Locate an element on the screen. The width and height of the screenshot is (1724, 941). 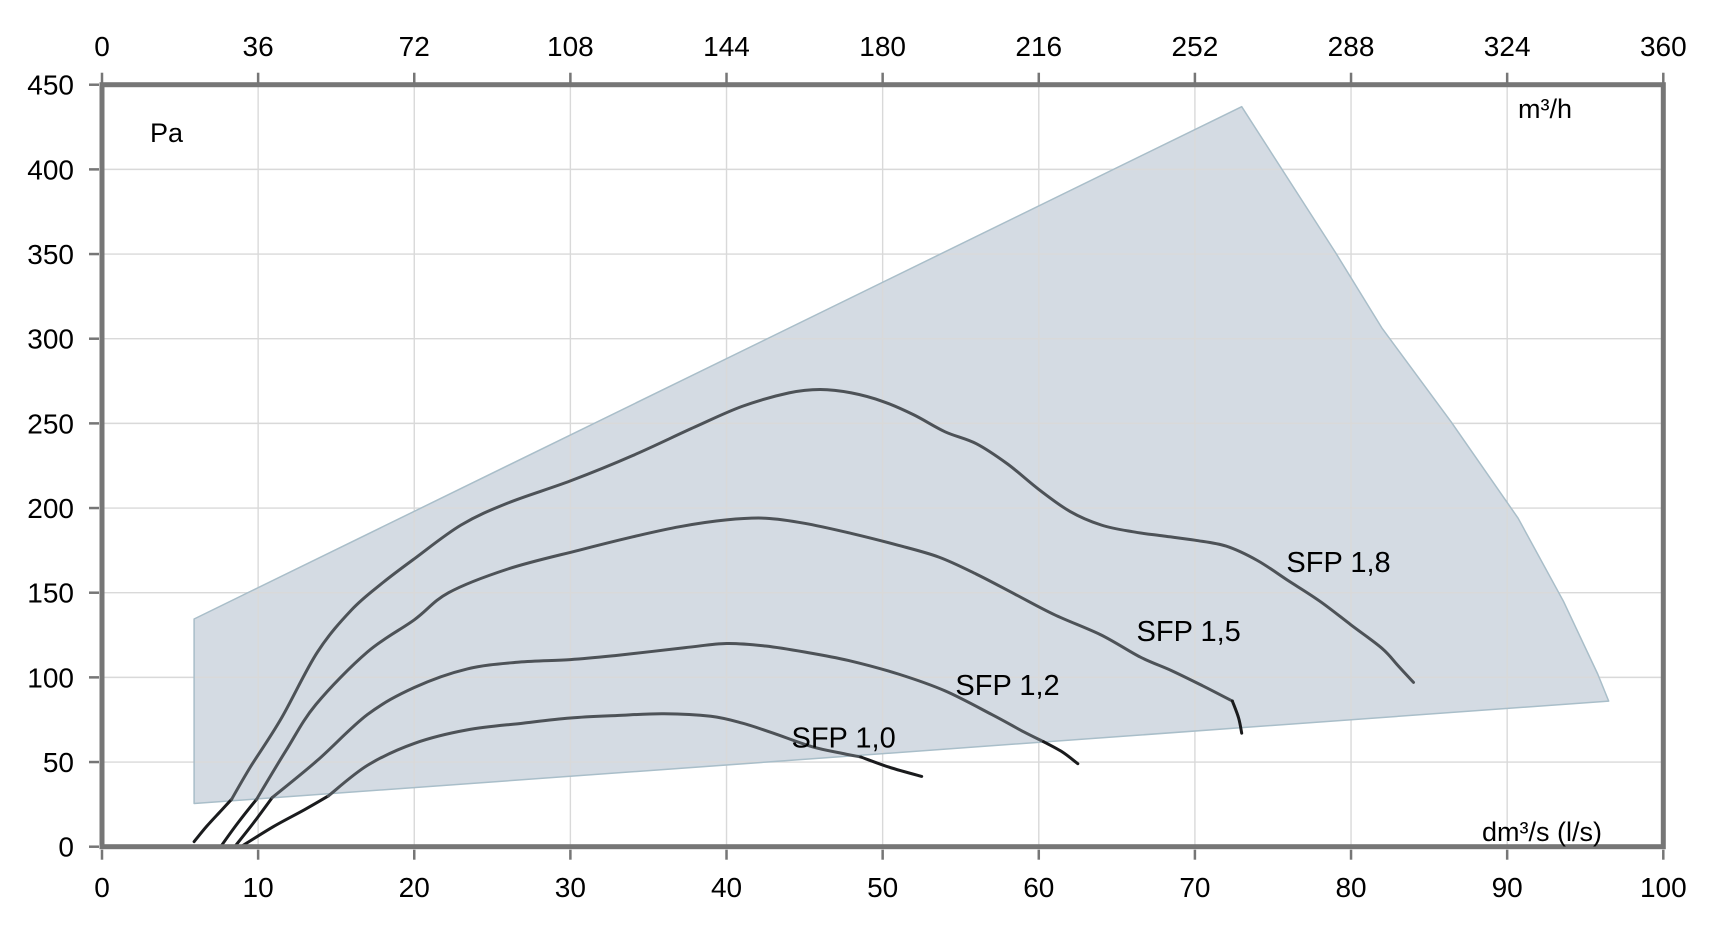
y-tick-label: 150 is located at coordinates (50, 593).